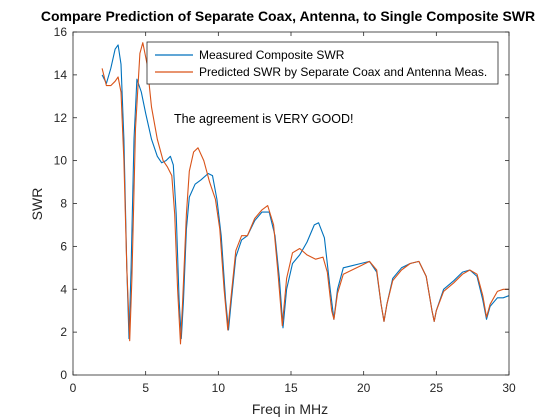 This screenshot has height=420, width=560. What do you see at coordinates (272, 55) in the screenshot?
I see `legend-label-measured: Measured Composite SWR` at bounding box center [272, 55].